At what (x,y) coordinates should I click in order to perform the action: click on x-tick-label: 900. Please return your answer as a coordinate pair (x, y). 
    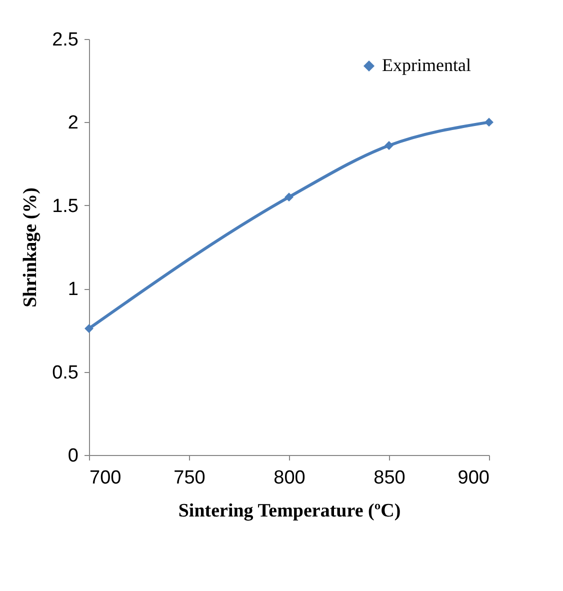
    Looking at the image, I should click on (474, 478).